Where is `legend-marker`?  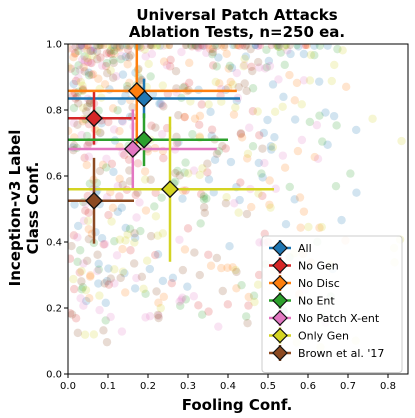 legend-marker is located at coordinates (280, 335).